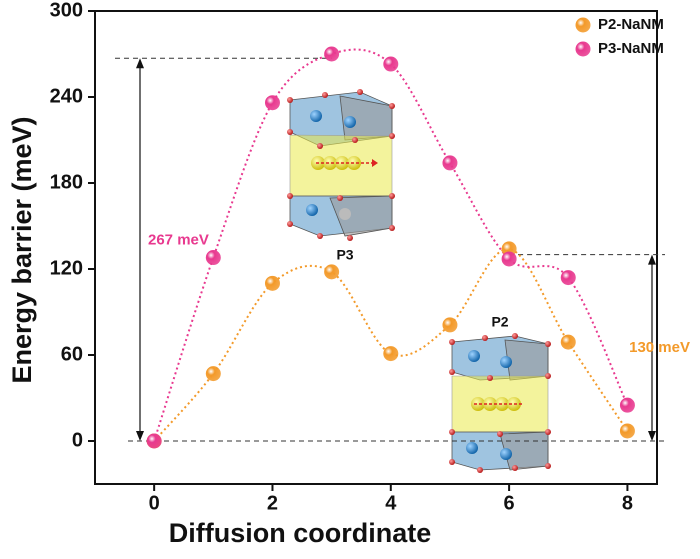 Image resolution: width=700 pixels, height=559 pixels. What do you see at coordinates (22, 249) in the screenshot?
I see `y-axis-label: Energy barrier (meV)` at bounding box center [22, 249].